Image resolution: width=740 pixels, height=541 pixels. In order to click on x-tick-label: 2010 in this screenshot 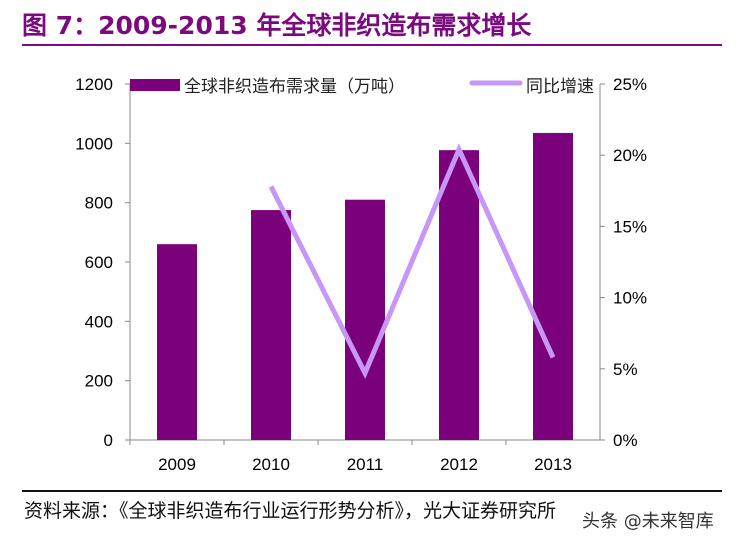, I will do `click(271, 464)`.